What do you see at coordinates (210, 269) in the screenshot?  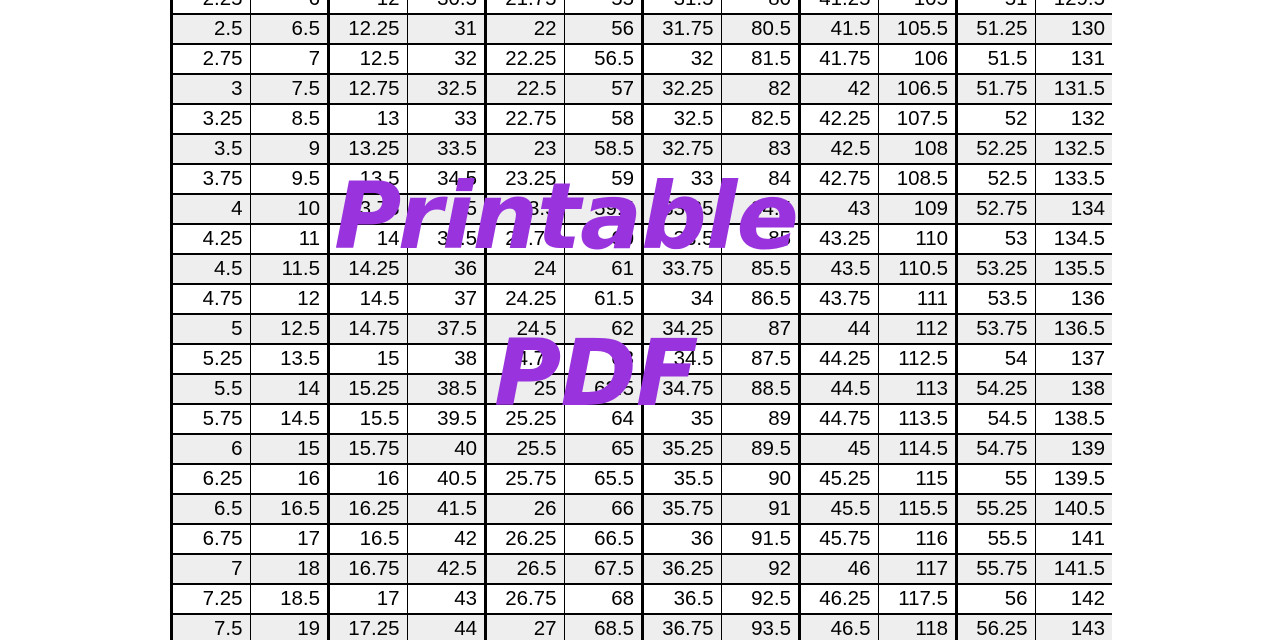 I see `table-cell: 4.5` at bounding box center [210, 269].